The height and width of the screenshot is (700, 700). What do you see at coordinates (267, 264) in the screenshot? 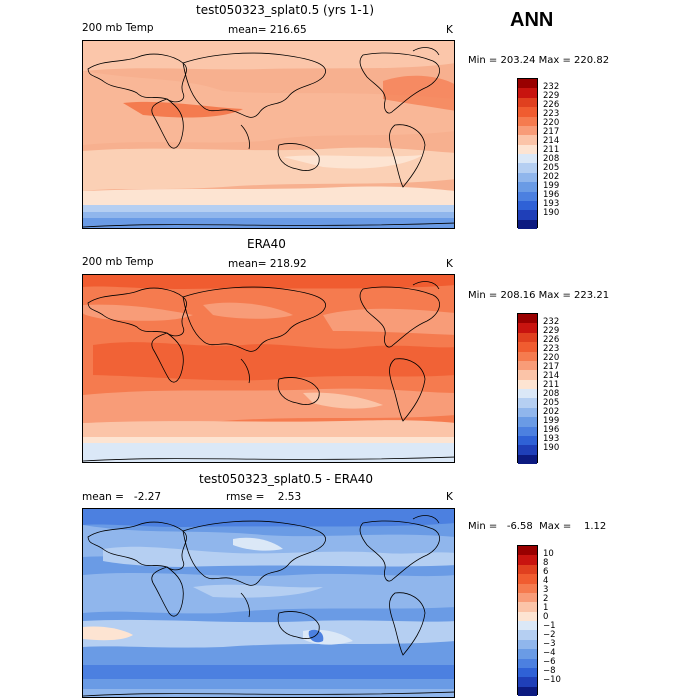
I see `panel-2-mean: mean= 218.92` at bounding box center [267, 264].